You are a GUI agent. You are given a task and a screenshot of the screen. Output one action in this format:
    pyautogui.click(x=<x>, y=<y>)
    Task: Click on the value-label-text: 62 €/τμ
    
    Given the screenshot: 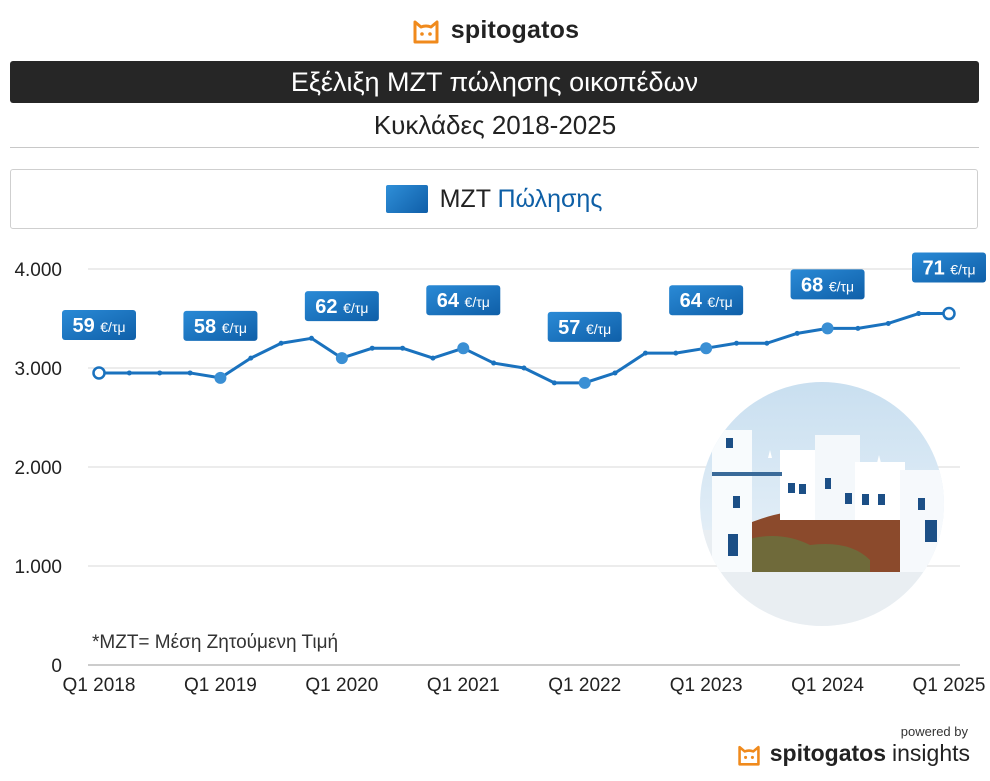 What is the action you would take?
    pyautogui.click(x=341, y=307)
    